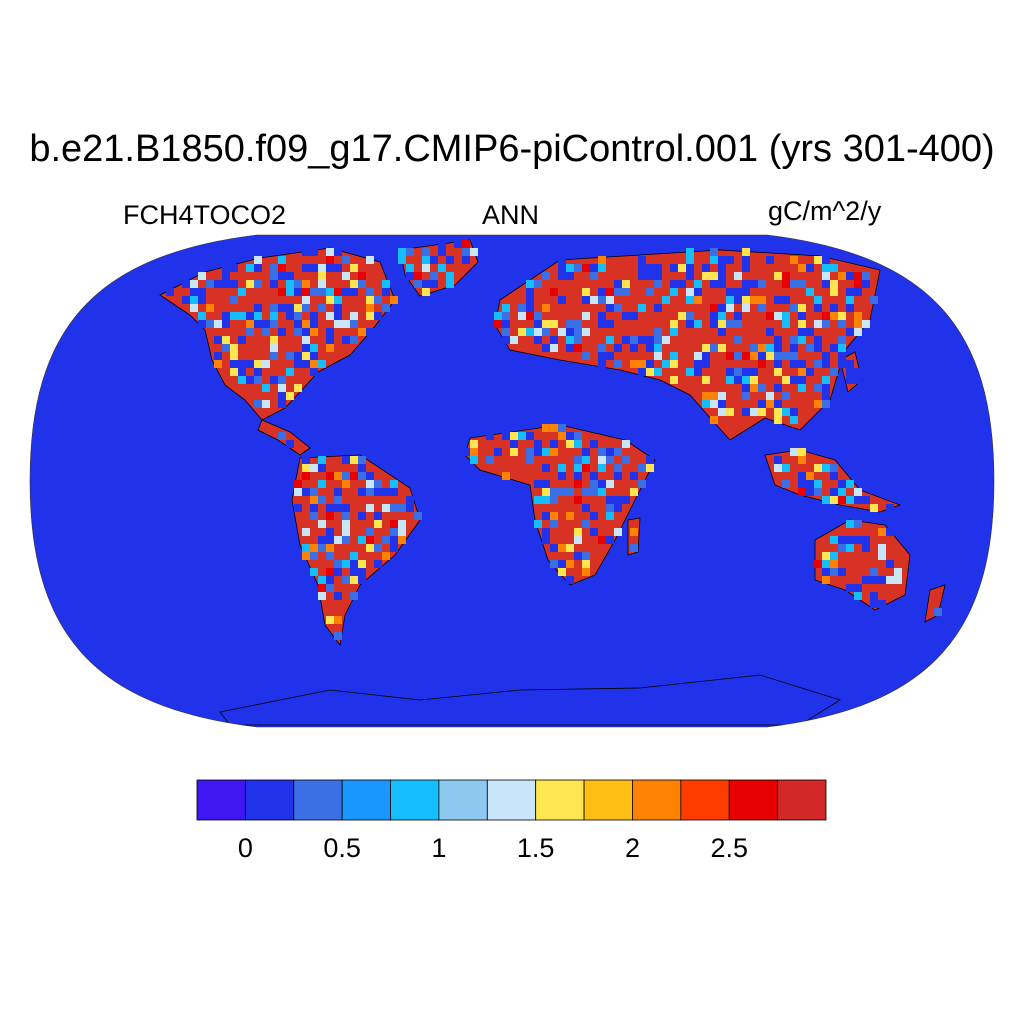  Describe the element at coordinates (608, 800) in the screenshot. I see `colorbar-box` at that location.